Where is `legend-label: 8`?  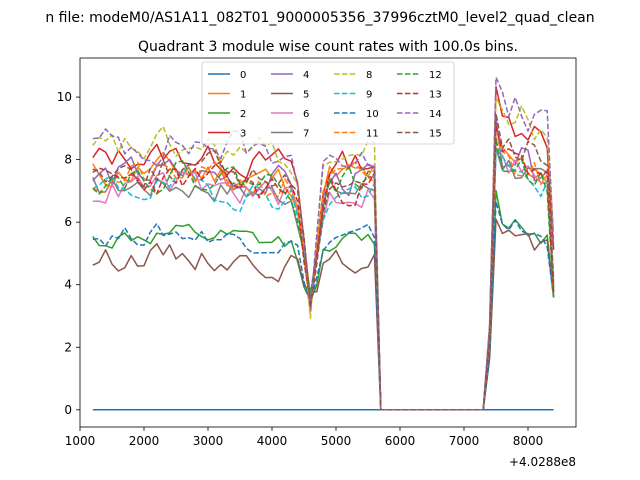 legend-label: 8 is located at coordinates (369, 75).